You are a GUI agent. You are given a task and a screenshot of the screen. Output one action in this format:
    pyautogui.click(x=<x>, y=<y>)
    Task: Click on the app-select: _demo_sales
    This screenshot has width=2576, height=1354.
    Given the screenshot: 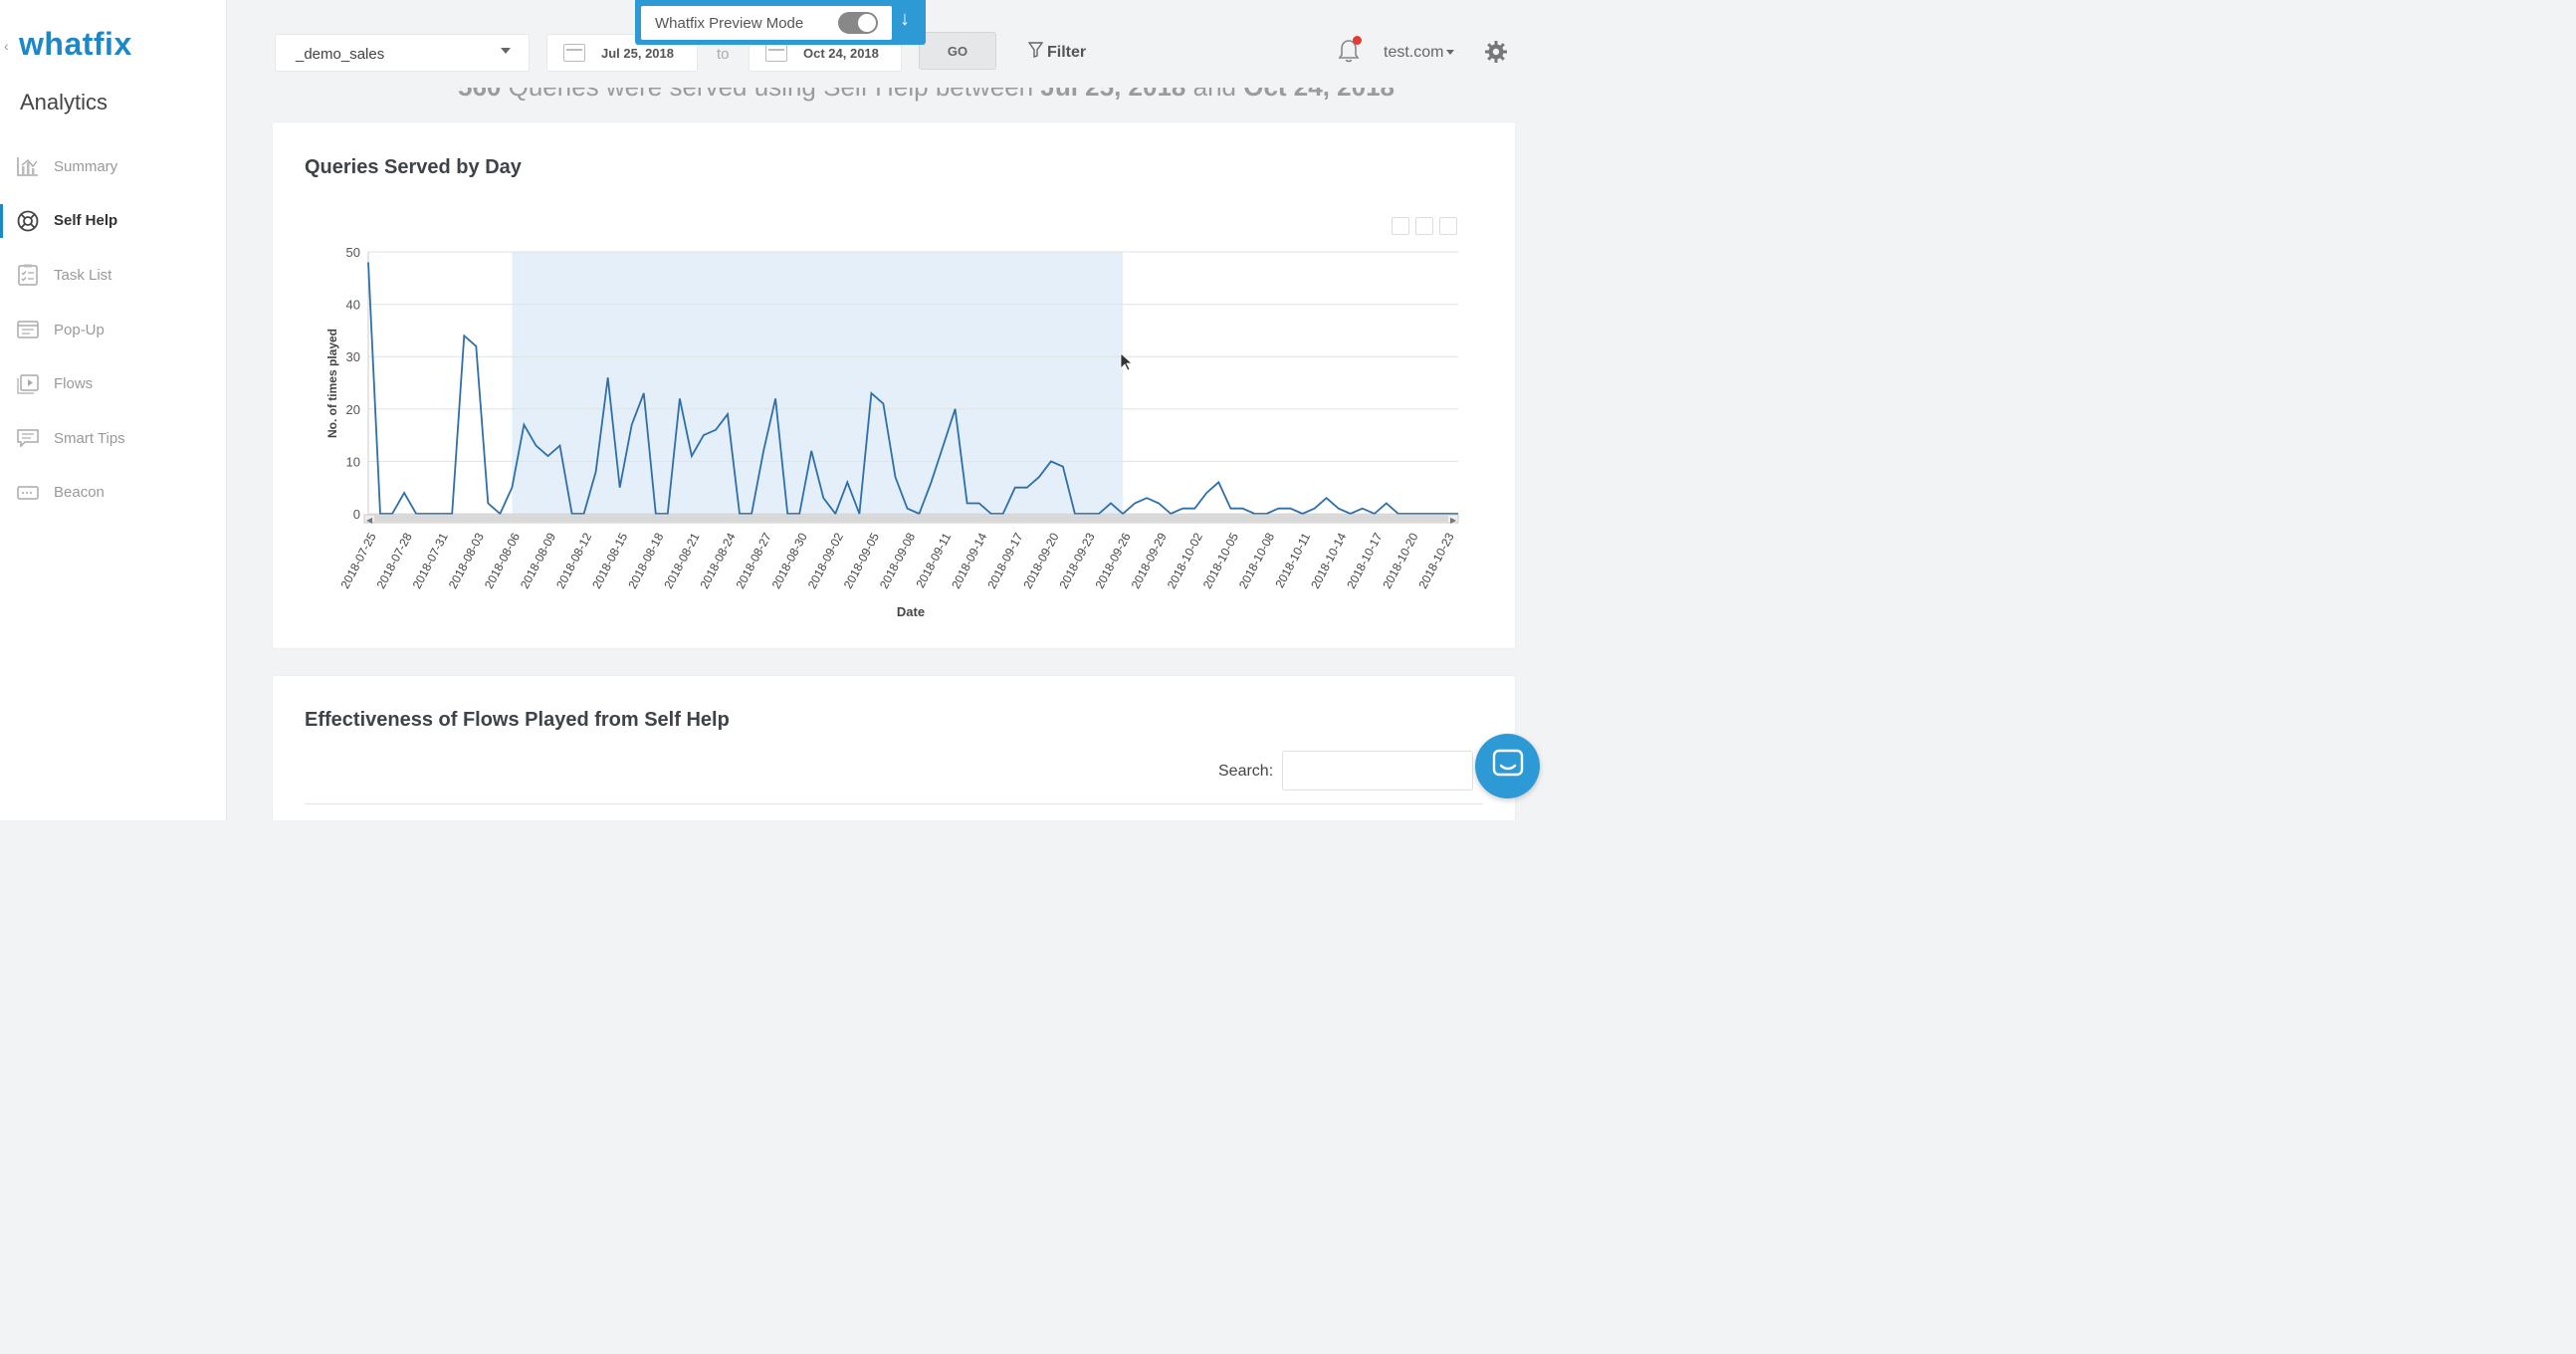 What is the action you would take?
    pyautogui.click(x=402, y=53)
    